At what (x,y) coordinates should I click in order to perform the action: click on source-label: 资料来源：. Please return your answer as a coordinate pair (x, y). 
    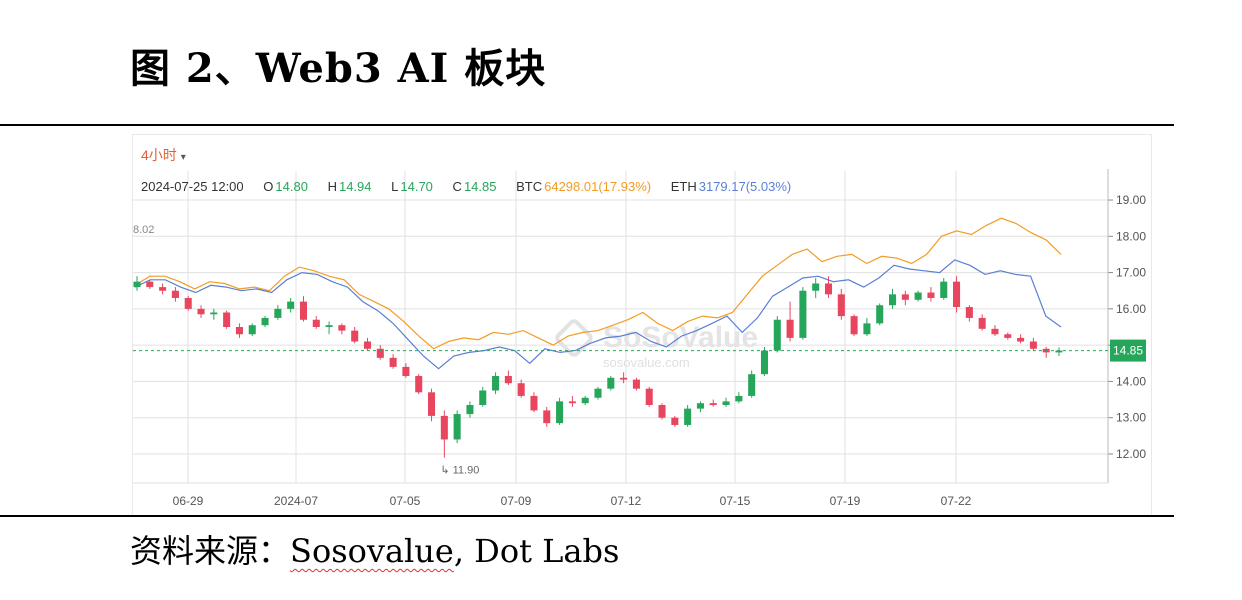
    Looking at the image, I should click on (210, 551).